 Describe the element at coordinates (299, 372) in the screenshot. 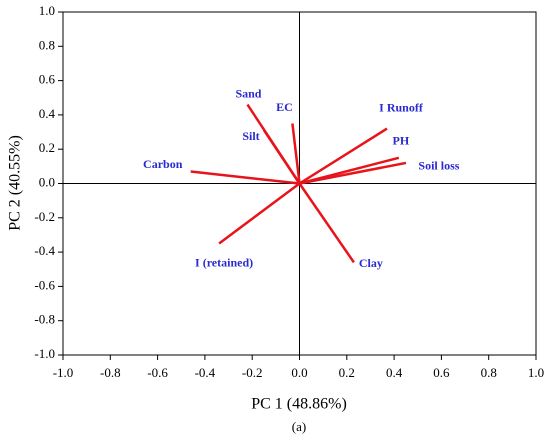

I see `x-tick-label: 0.0` at that location.